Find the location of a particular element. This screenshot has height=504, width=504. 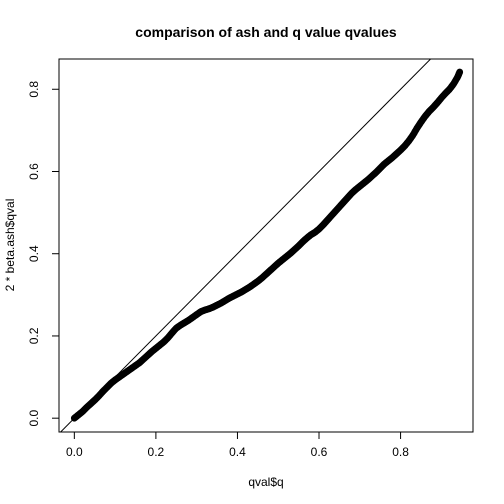

data-point is located at coordinates (460, 72).